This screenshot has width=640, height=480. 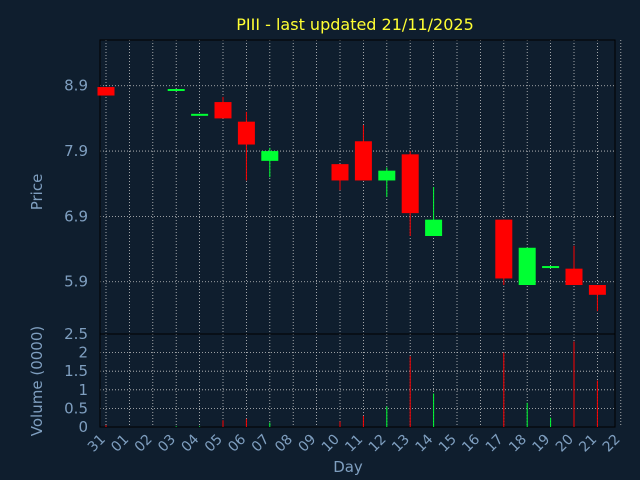 What do you see at coordinates (120, 444) in the screenshot?
I see `day-tick-label: 01` at bounding box center [120, 444].